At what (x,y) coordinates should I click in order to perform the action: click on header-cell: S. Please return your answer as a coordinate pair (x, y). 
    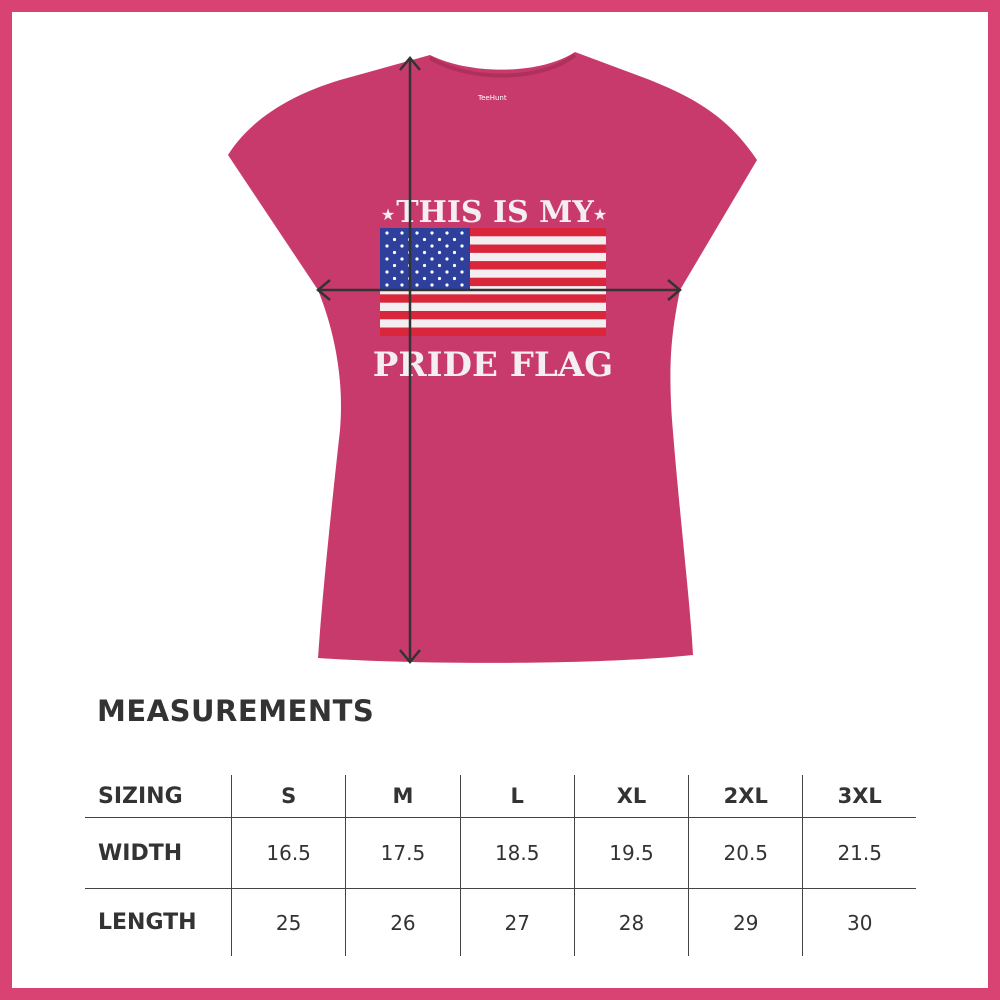
    Looking at the image, I should click on (288, 796).